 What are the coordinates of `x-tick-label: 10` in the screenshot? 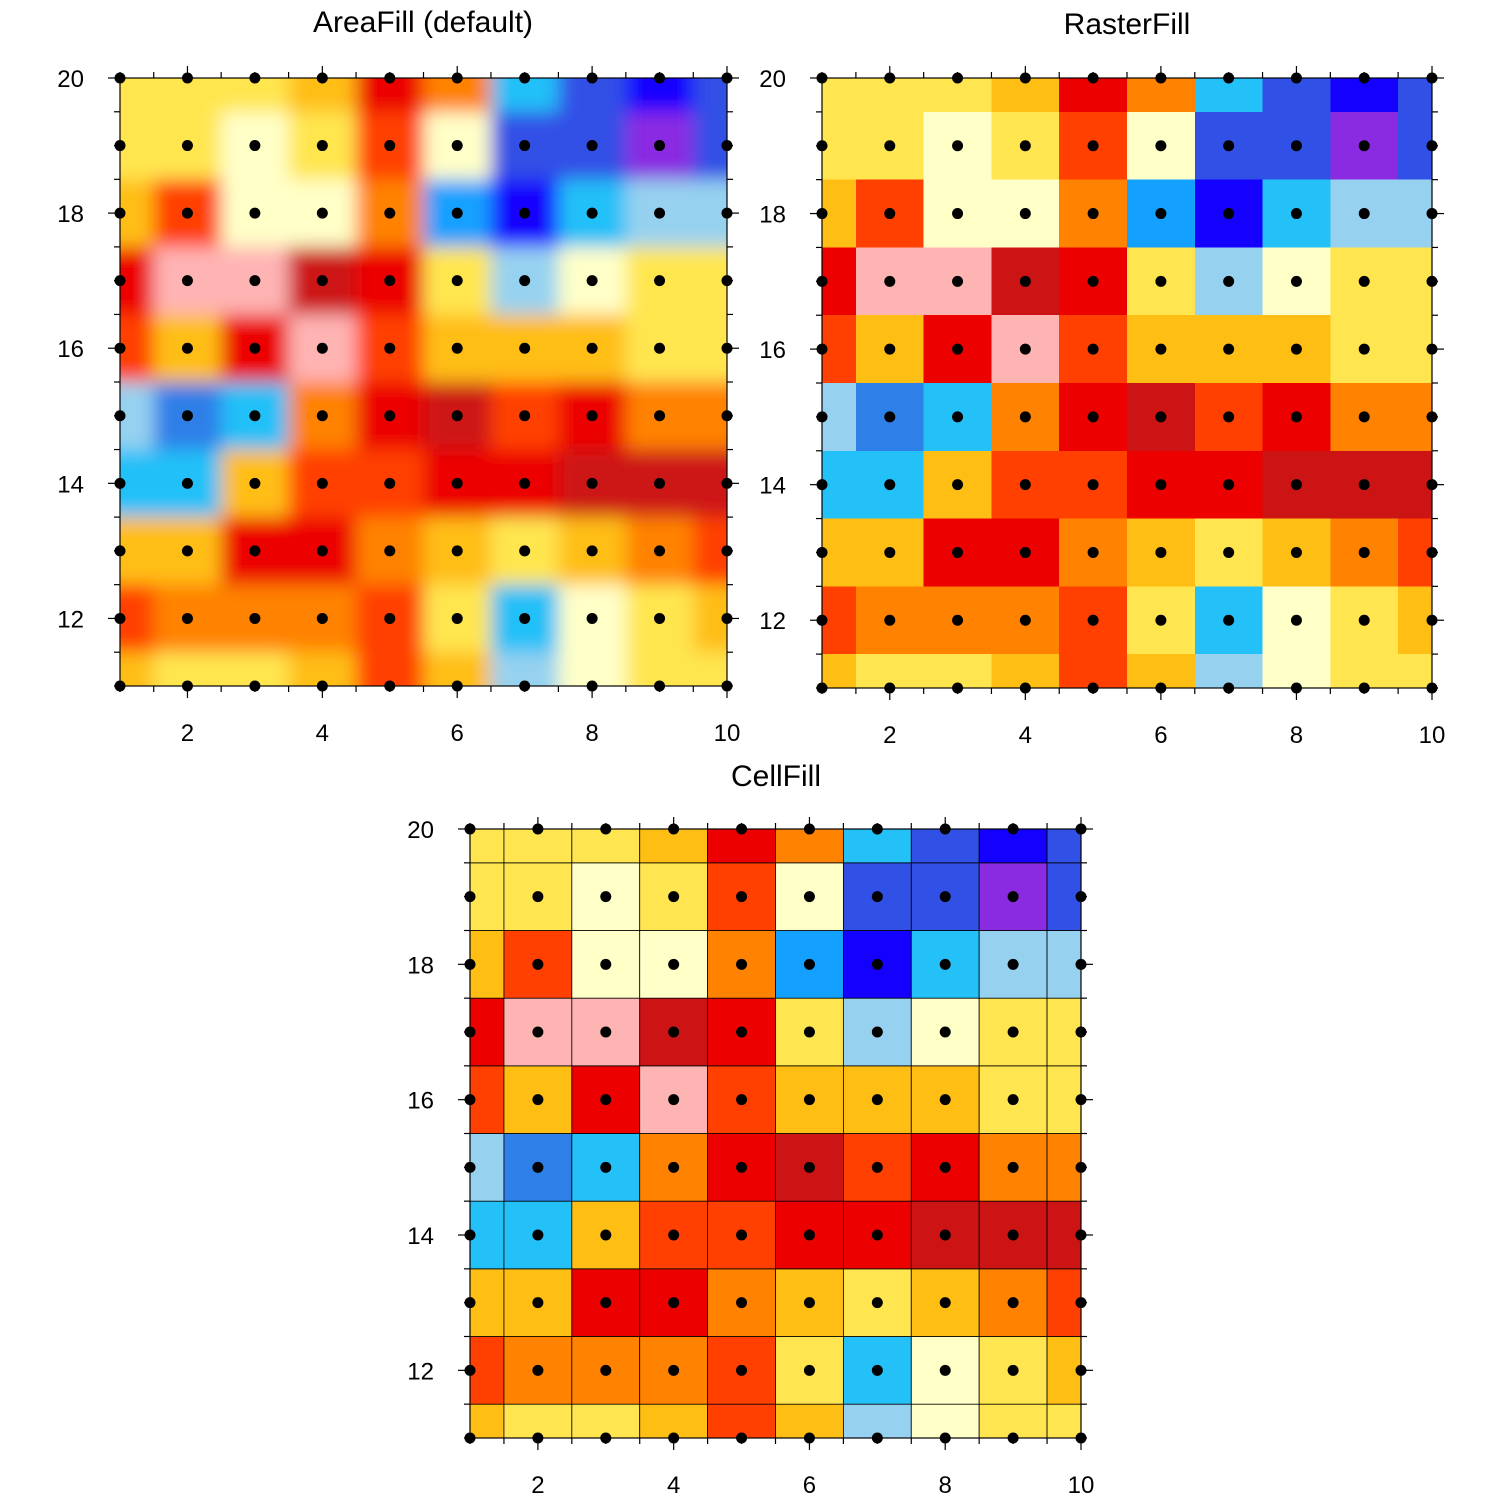 It's located at (1432, 735).